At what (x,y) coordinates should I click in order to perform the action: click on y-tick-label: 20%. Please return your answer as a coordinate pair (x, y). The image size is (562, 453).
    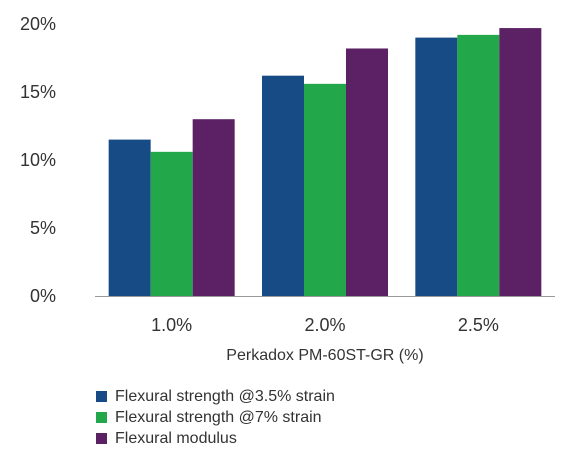
    Looking at the image, I should click on (38, 24).